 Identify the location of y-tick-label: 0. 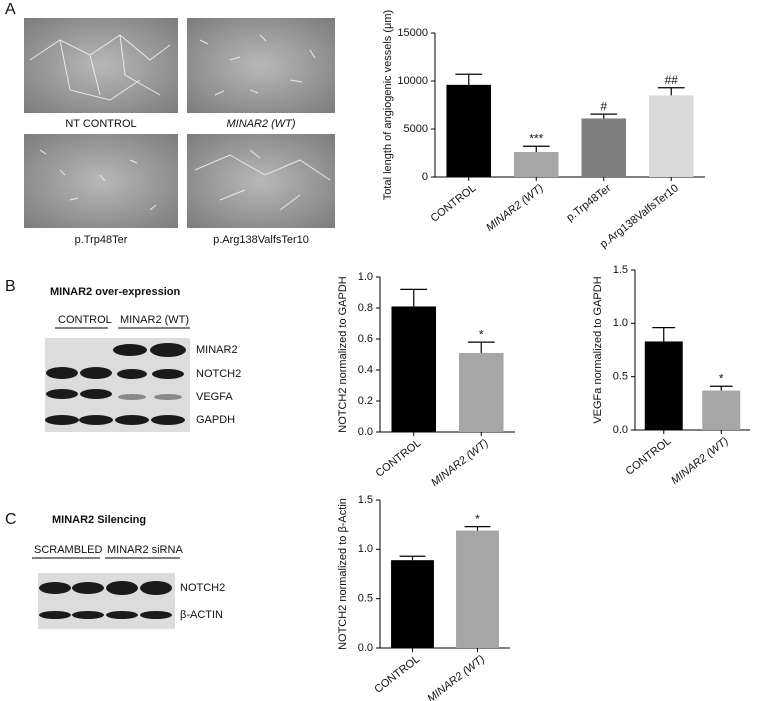
(425, 177).